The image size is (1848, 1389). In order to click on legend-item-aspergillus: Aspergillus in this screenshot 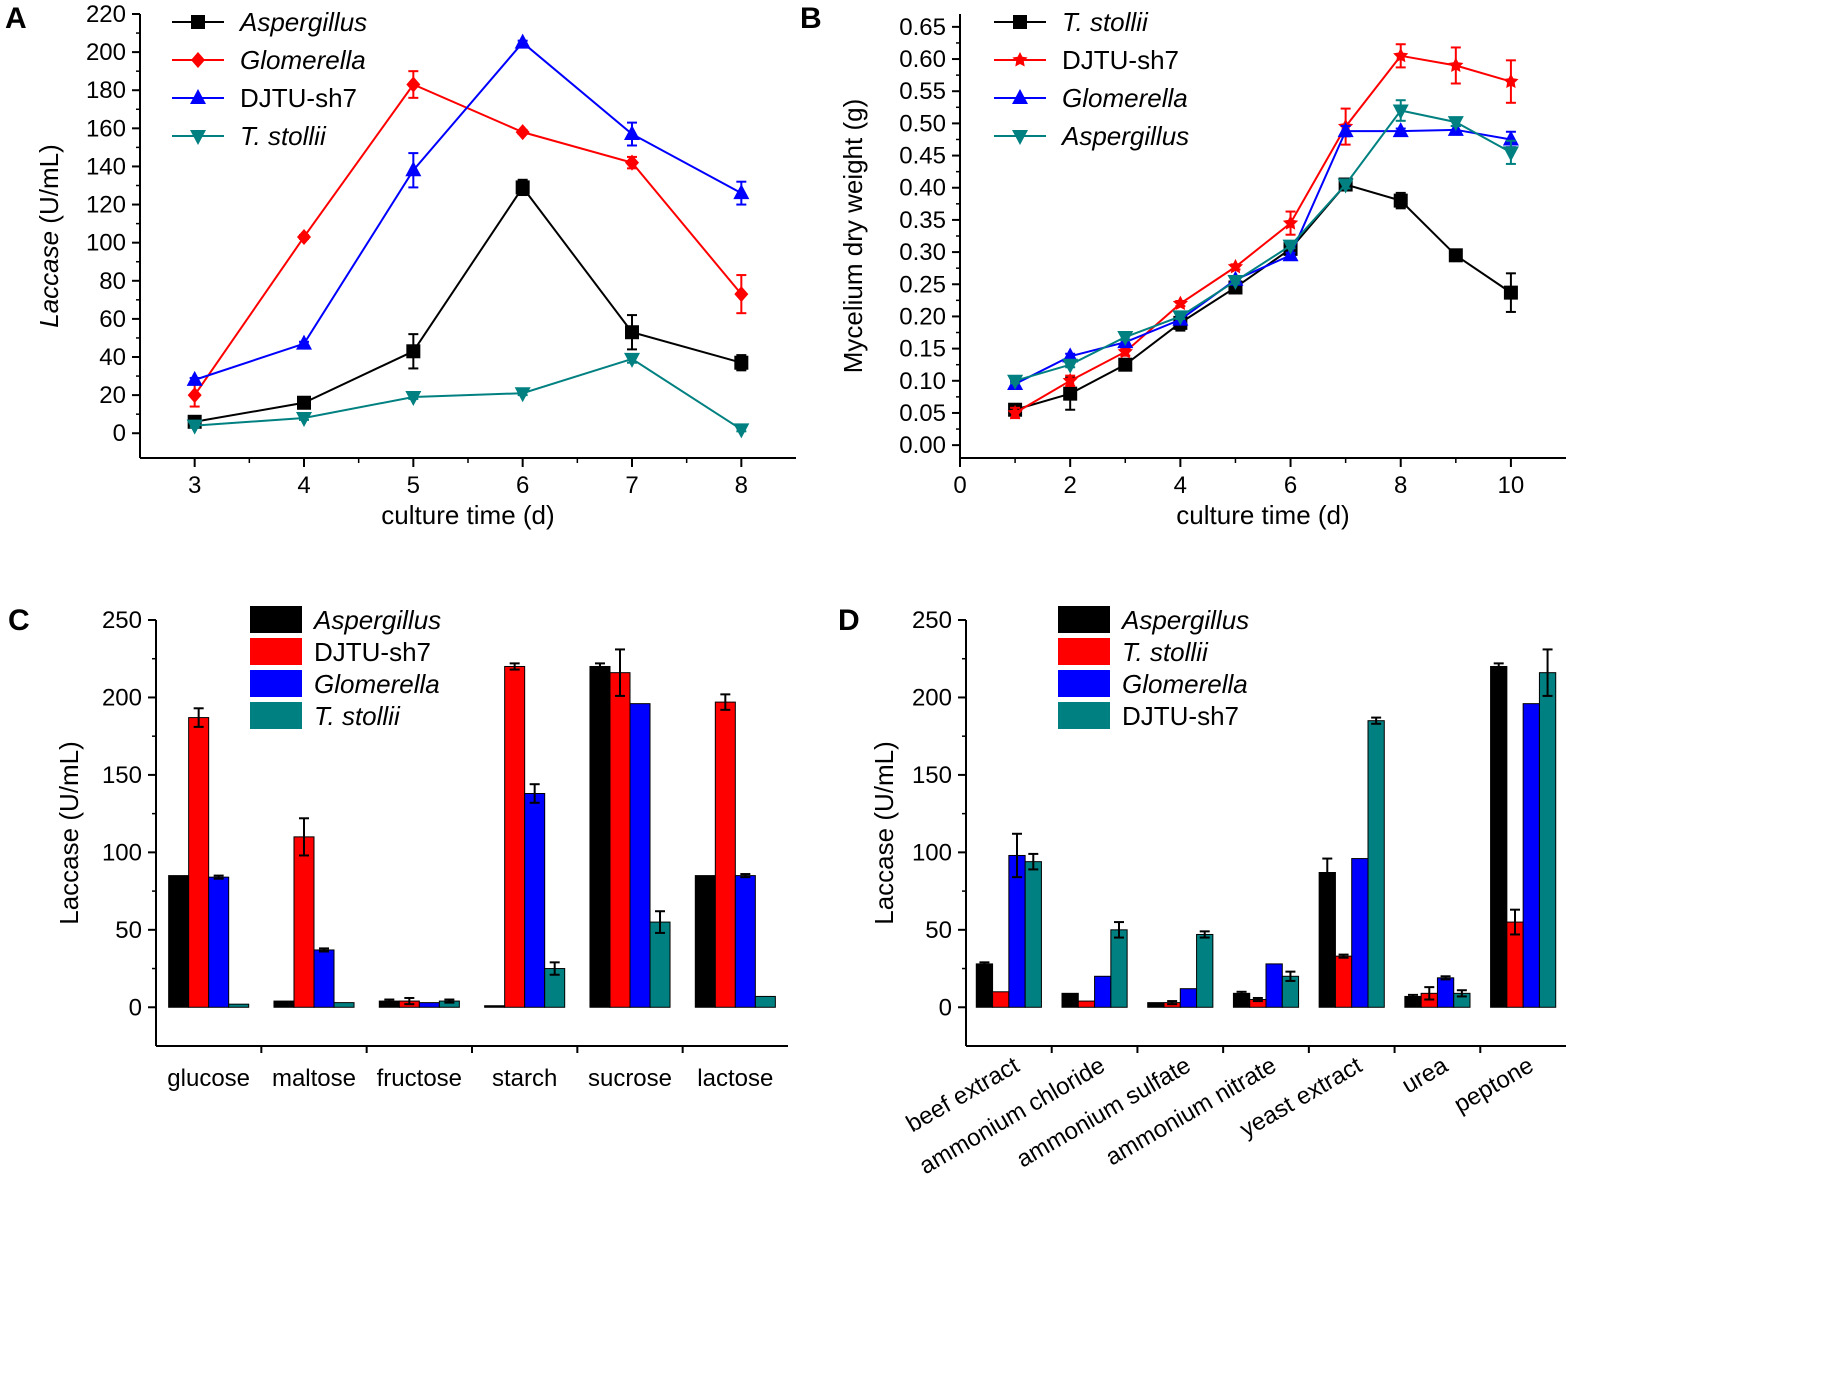, I will do `click(345, 620)`.